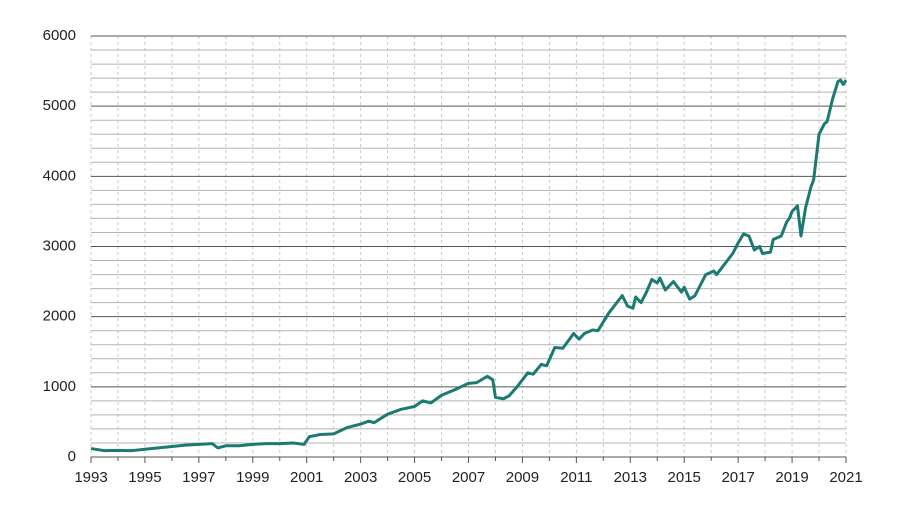  I want to click on x-tick-label: 2011, so click(576, 477).